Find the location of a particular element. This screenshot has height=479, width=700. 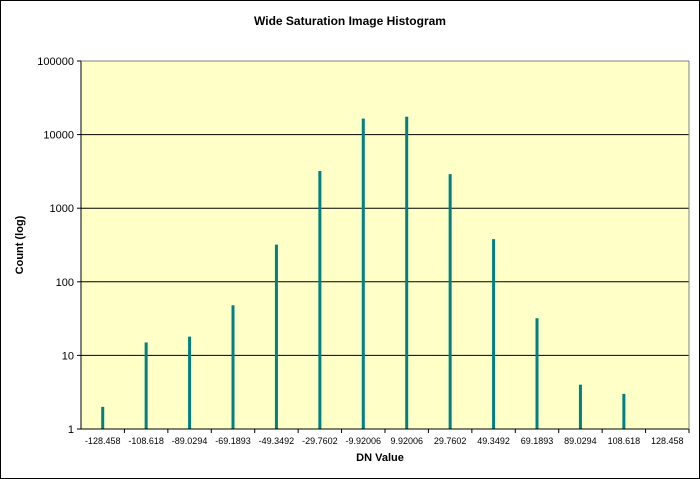

bar-49.3492 is located at coordinates (494, 334).